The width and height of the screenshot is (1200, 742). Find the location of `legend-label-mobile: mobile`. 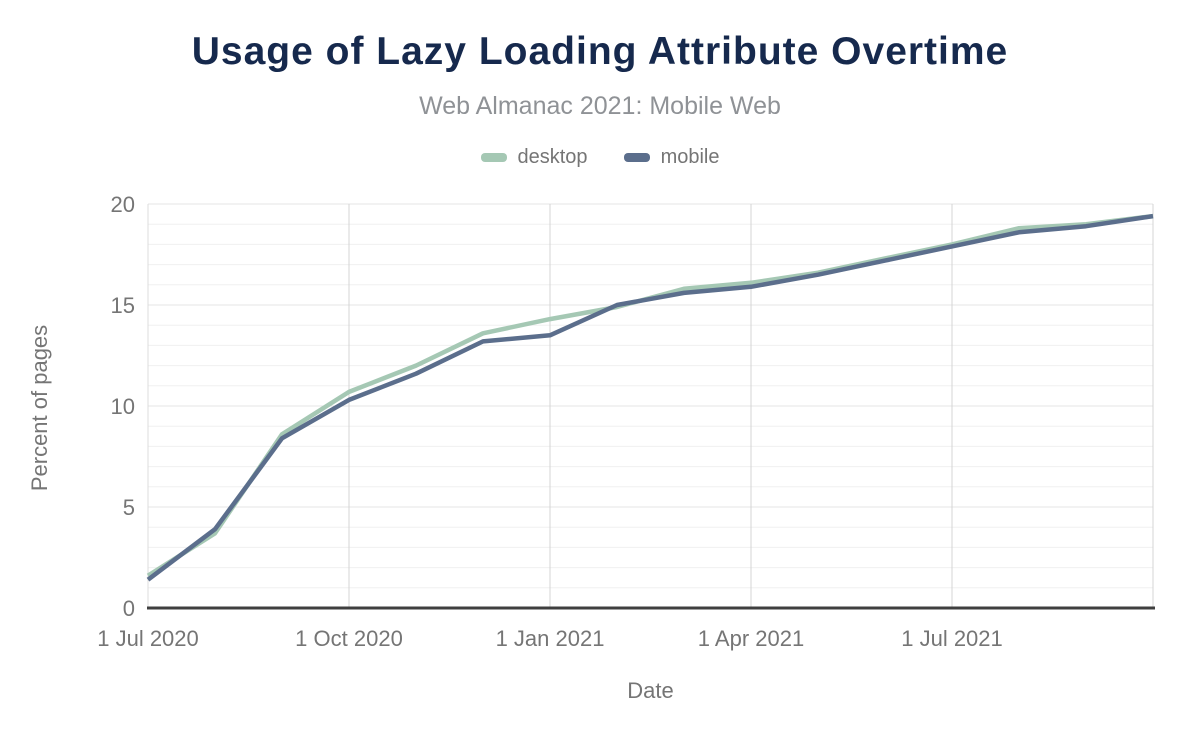

legend-label-mobile: mobile is located at coordinates (690, 157).